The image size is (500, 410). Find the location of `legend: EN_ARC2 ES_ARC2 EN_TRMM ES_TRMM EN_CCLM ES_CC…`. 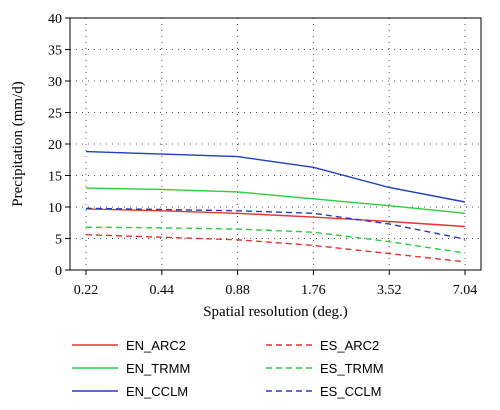

legend: EN_ARC2 ES_ARC2 EN_TRMM ES_TRMM EN_CCLM ES_CC… is located at coordinates (228, 368).